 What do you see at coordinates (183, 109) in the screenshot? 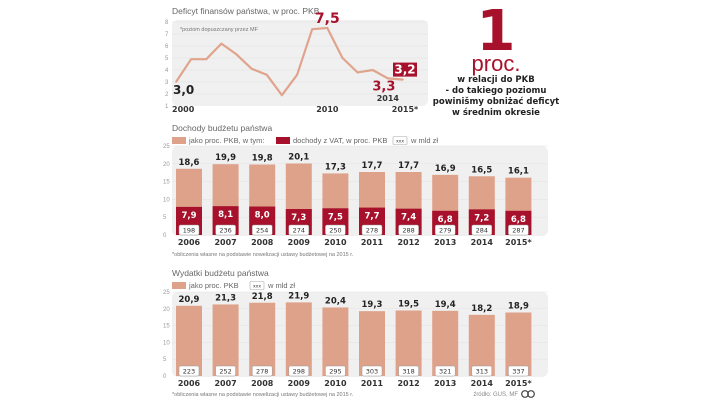
I see `x-tick-label: 2000` at bounding box center [183, 109].